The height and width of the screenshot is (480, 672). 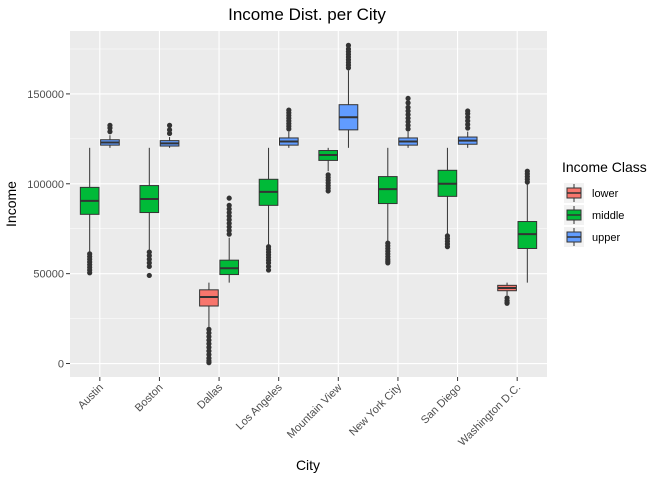 What do you see at coordinates (527, 225) in the screenshot?
I see `box-middle-washington-d-c-` at bounding box center [527, 225].